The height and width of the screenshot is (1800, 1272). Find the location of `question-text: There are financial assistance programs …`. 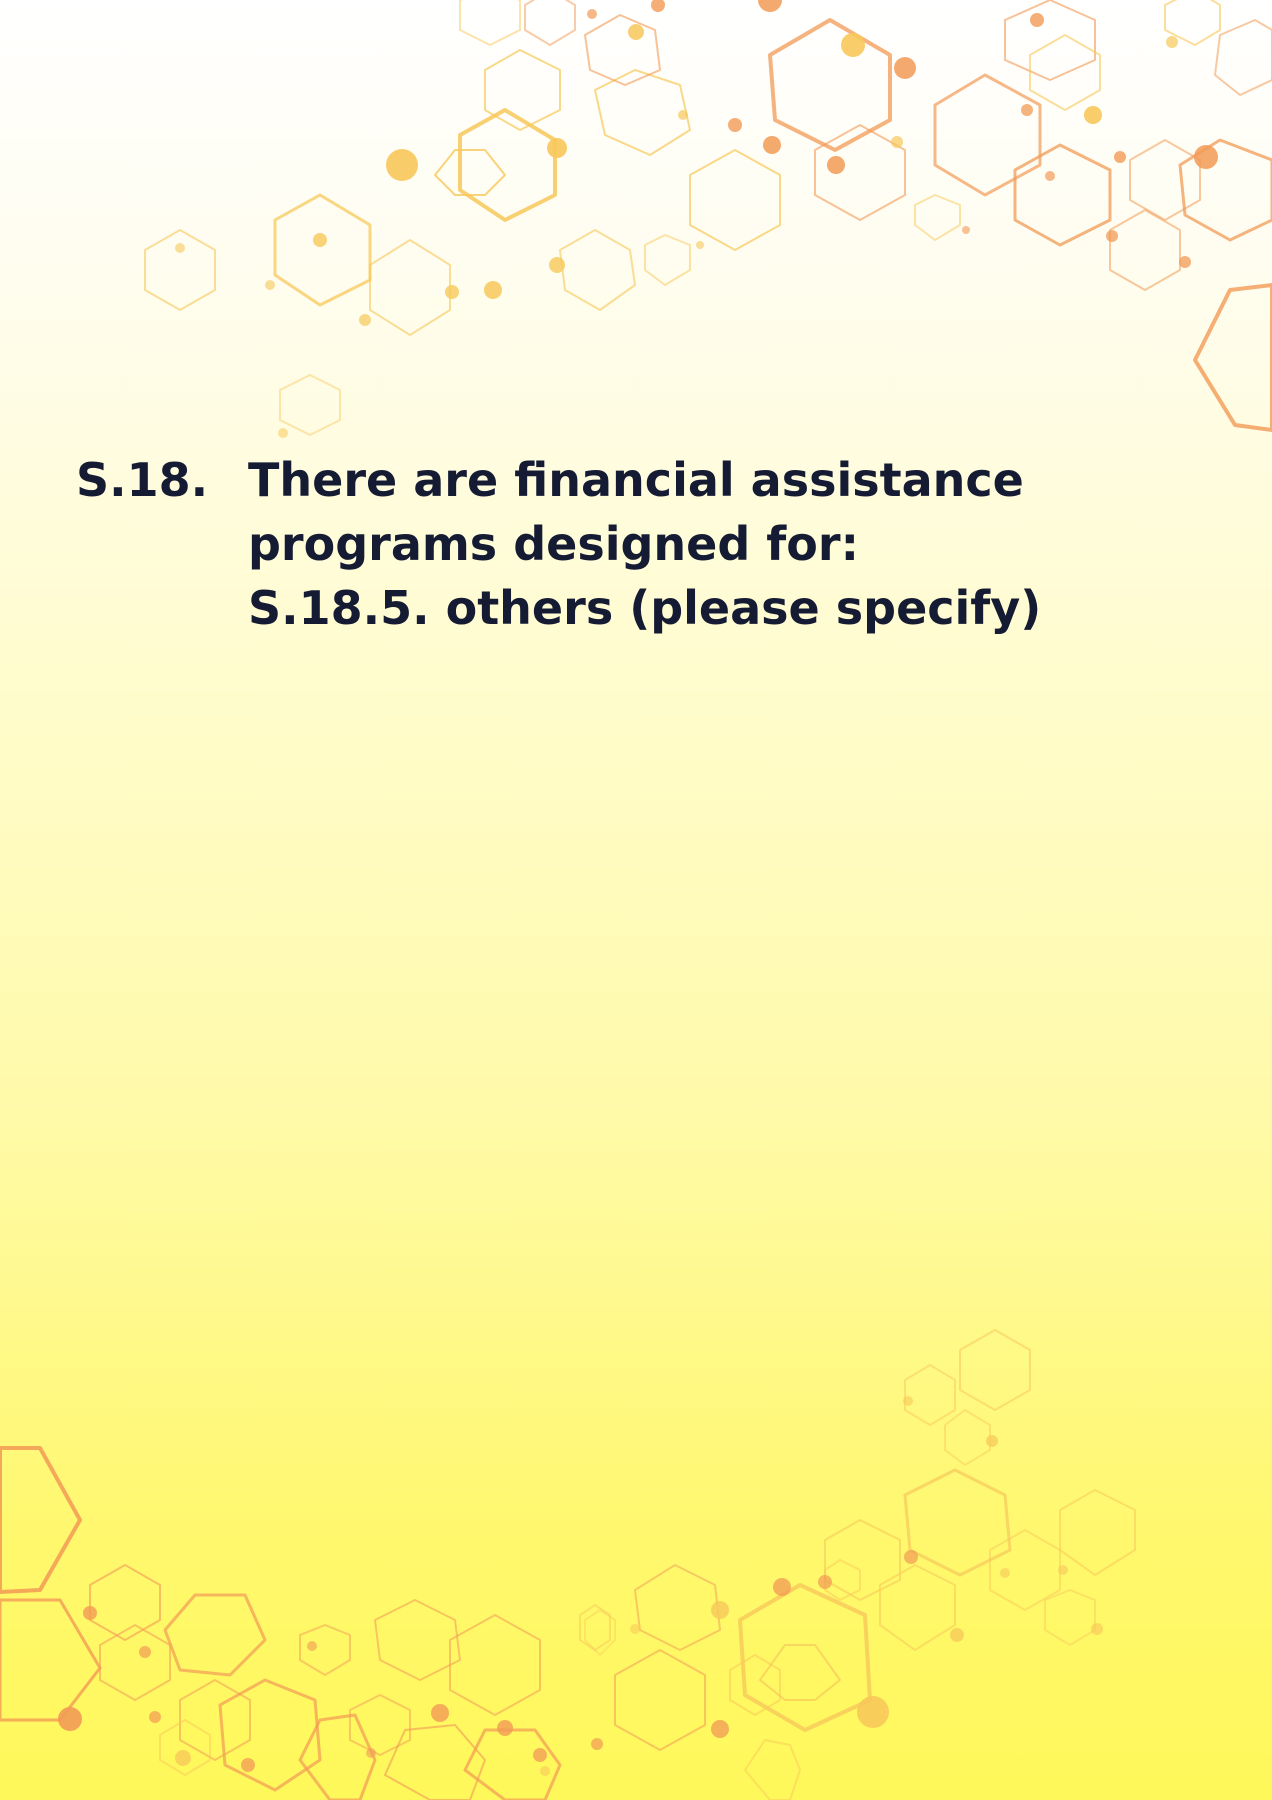

question-text: There are financial assistance programs … is located at coordinates (658, 544).